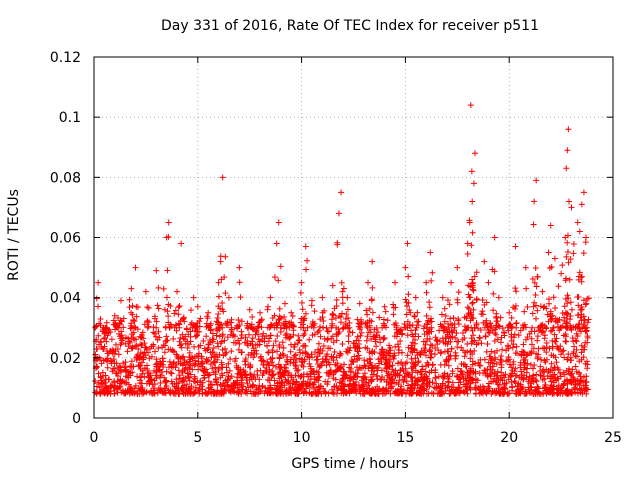 The image size is (640, 480). What do you see at coordinates (65, 359) in the screenshot?
I see `y-tick-label: 0.02` at bounding box center [65, 359].